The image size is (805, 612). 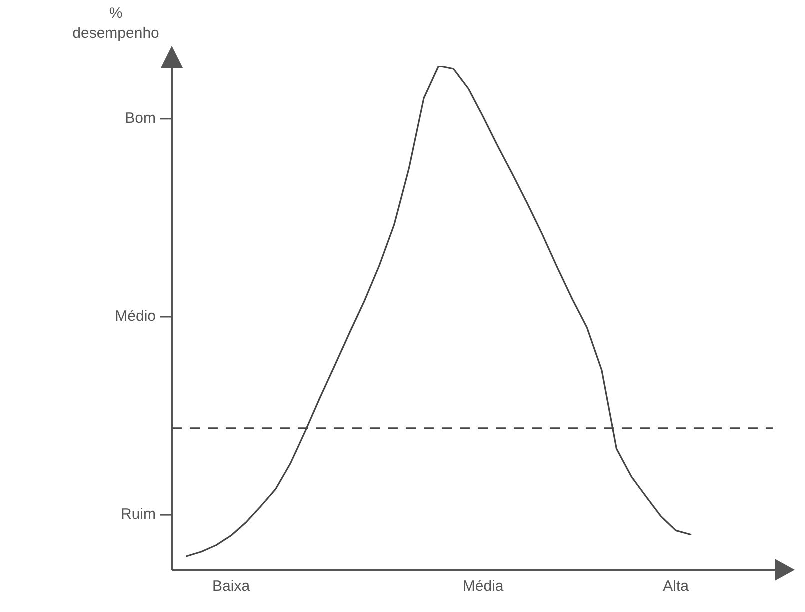 What do you see at coordinates (116, 23) in the screenshot?
I see `y-axis-title: % desempenho` at bounding box center [116, 23].